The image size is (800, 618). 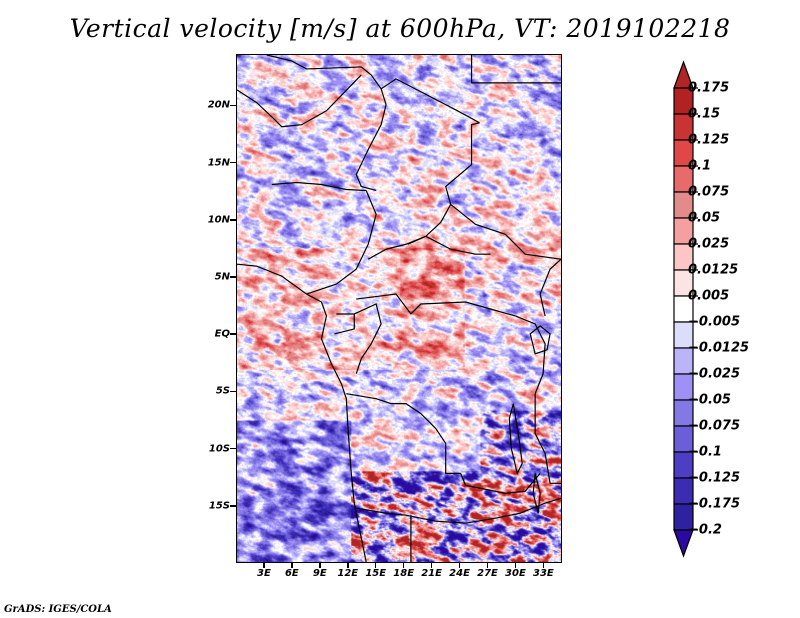 I want to click on border-libya-niger, so click(x=373, y=89).